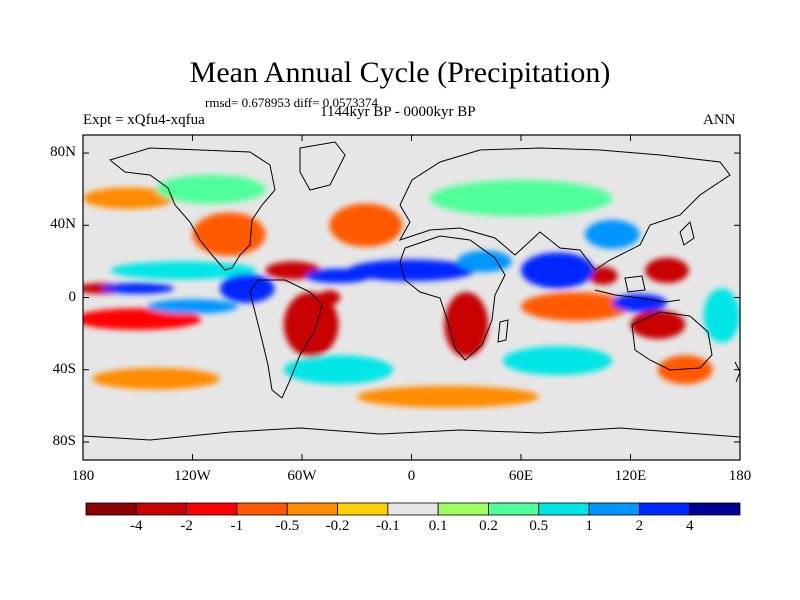  I want to click on lon-tick-label: 120E, so click(630, 476).